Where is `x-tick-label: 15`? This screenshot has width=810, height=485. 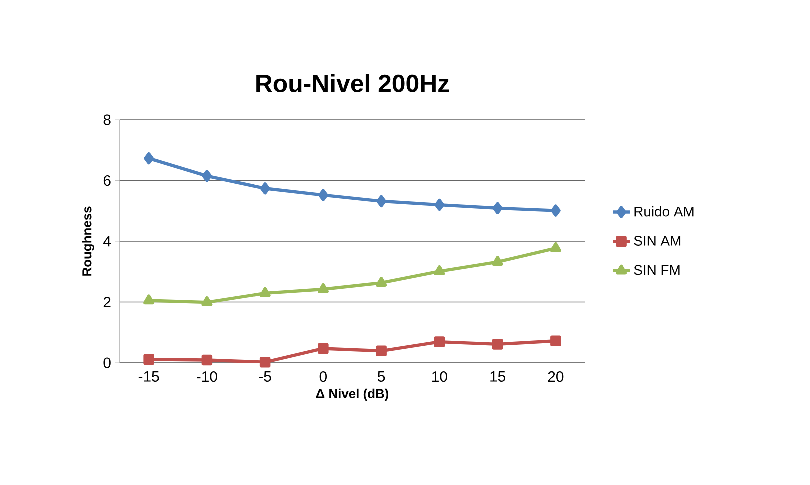
x-tick-label: 15 is located at coordinates (498, 377).